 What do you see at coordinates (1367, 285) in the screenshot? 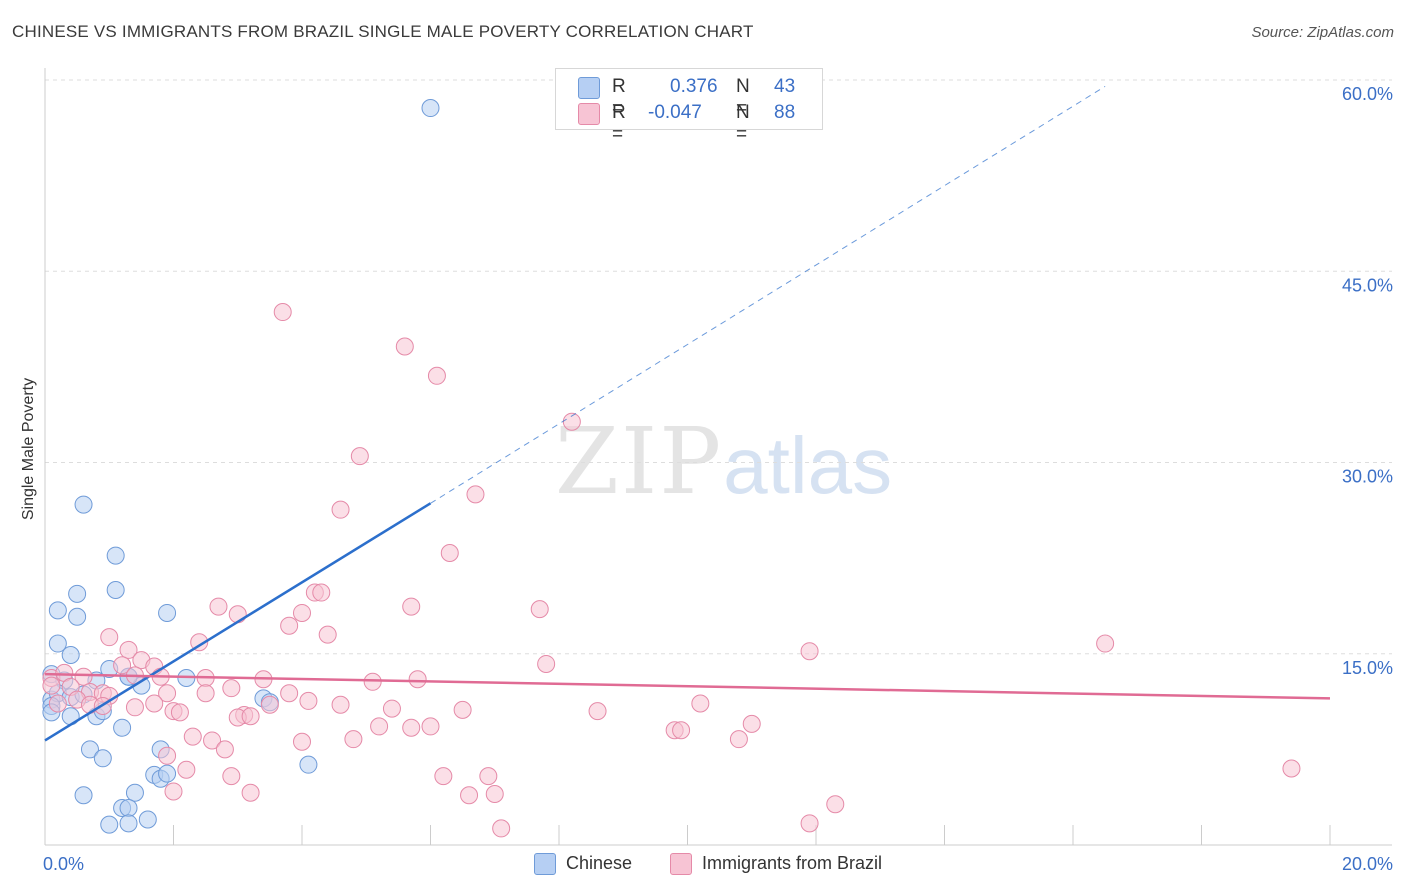
I see `y-tick-label: 45.0%` at bounding box center [1367, 285].